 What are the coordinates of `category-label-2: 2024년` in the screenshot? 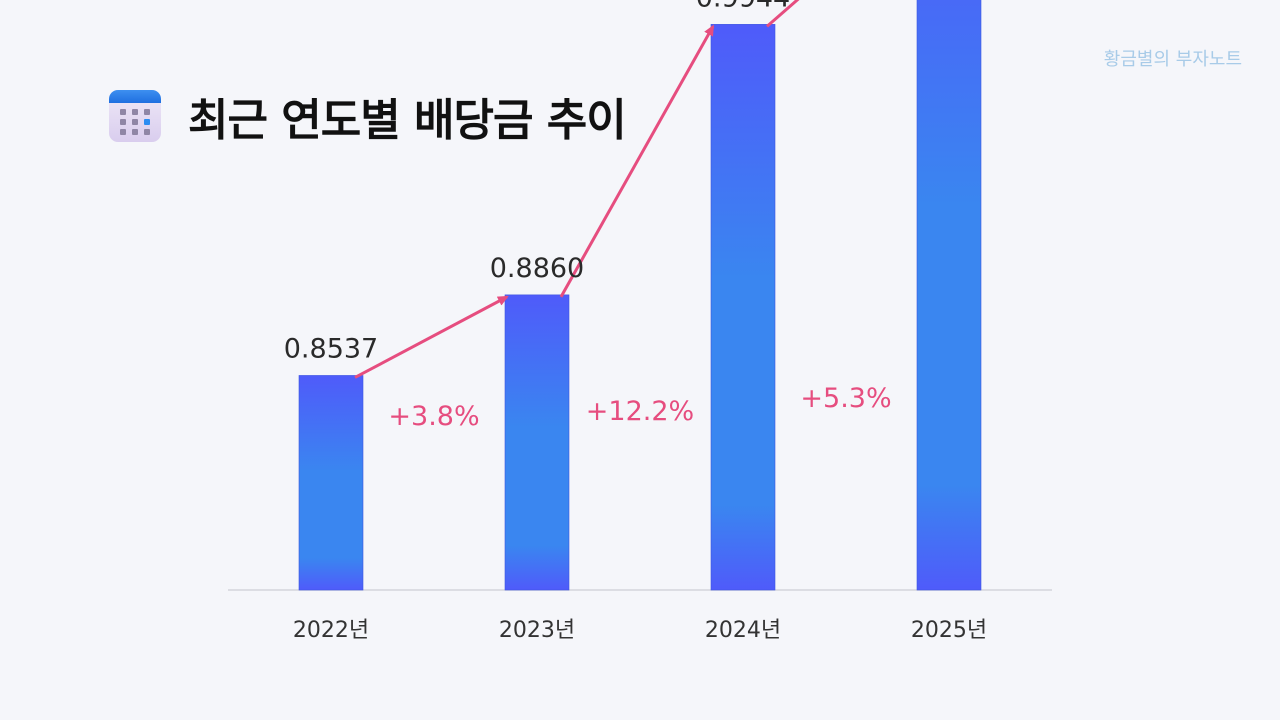 It's located at (743, 630).